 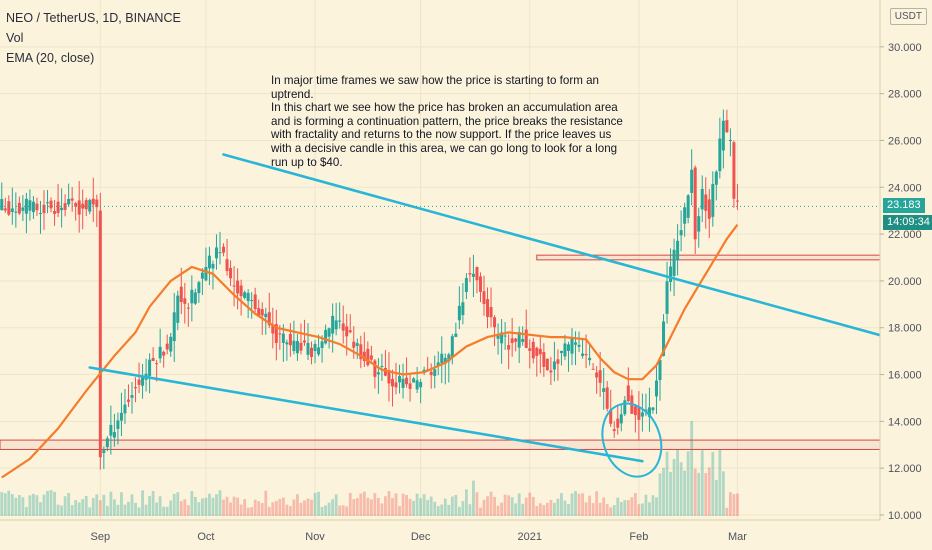 I want to click on x-tick-label: Oct, so click(x=205, y=537).